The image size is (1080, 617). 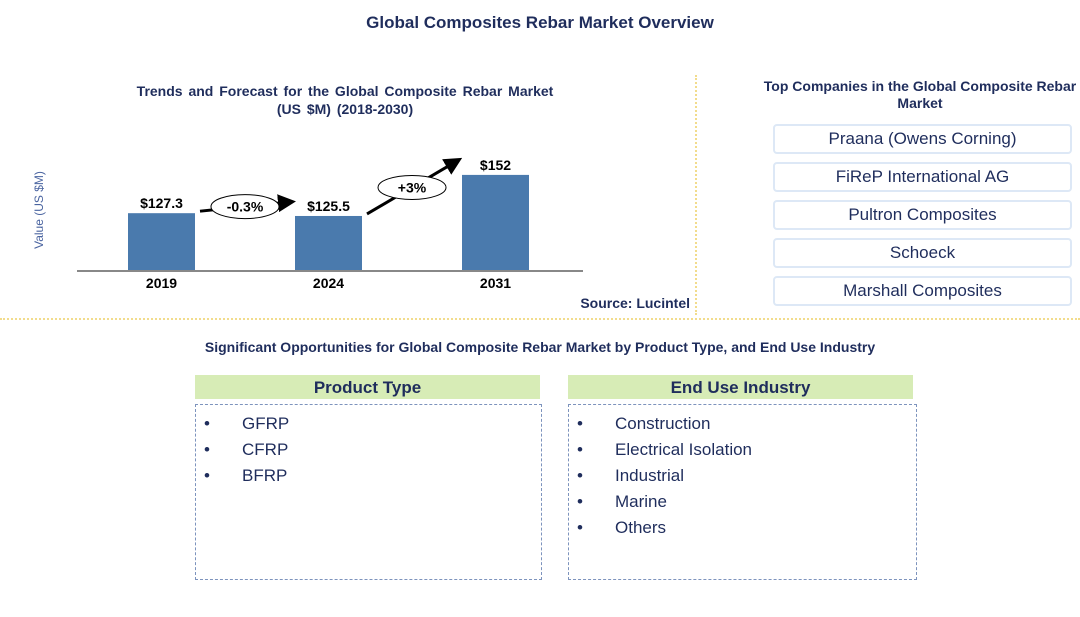 What do you see at coordinates (345, 109) in the screenshot?
I see `chart-subtitle: (US $M) (2018-2030)` at bounding box center [345, 109].